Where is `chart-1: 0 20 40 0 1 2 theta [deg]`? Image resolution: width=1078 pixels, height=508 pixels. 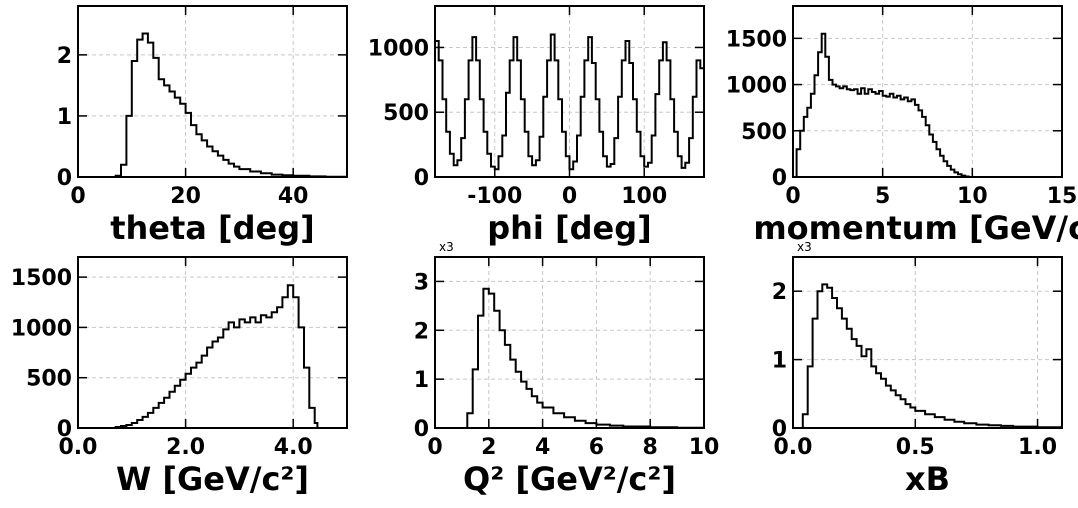 chart-1: 0 20 40 0 1 2 theta [deg] is located at coordinates (202, 126).